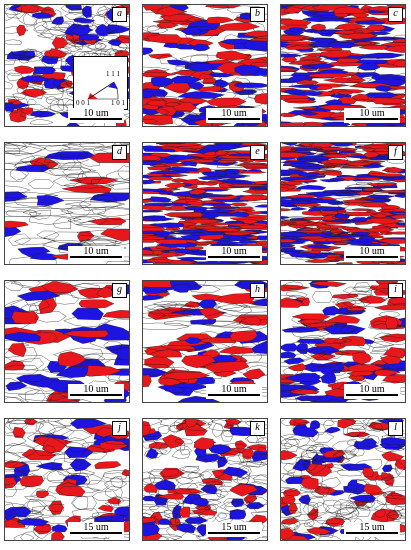 This screenshot has width=411, height=550. What do you see at coordinates (113, 74) in the screenshot?
I see `legend-label-111: 1 1 1` at bounding box center [113, 74].